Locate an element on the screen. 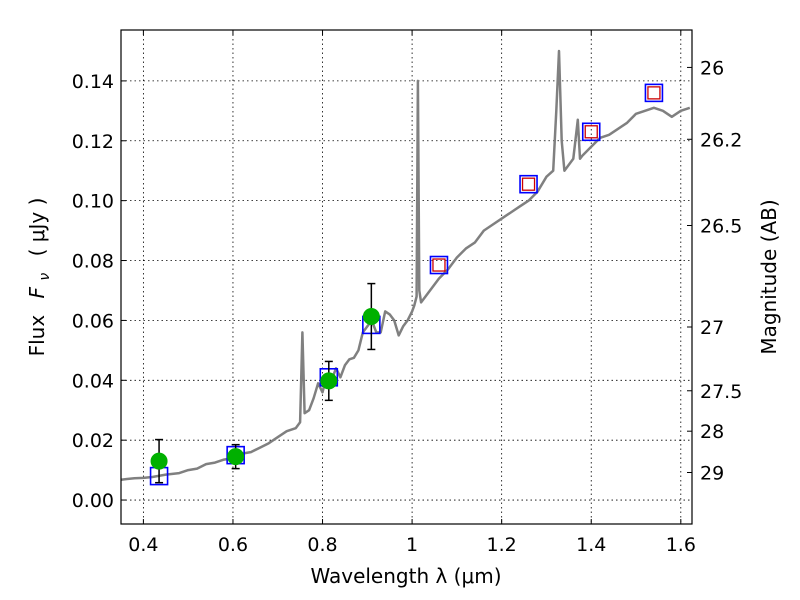 This screenshot has height=600, width=800. right-tick-label: 27.5 is located at coordinates (721, 392).